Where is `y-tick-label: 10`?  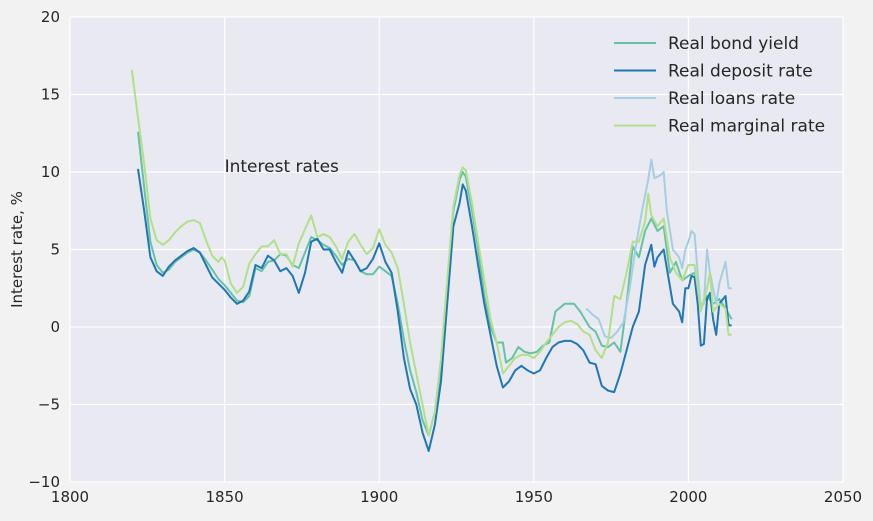
y-tick-label: 10 is located at coordinates (50, 172).